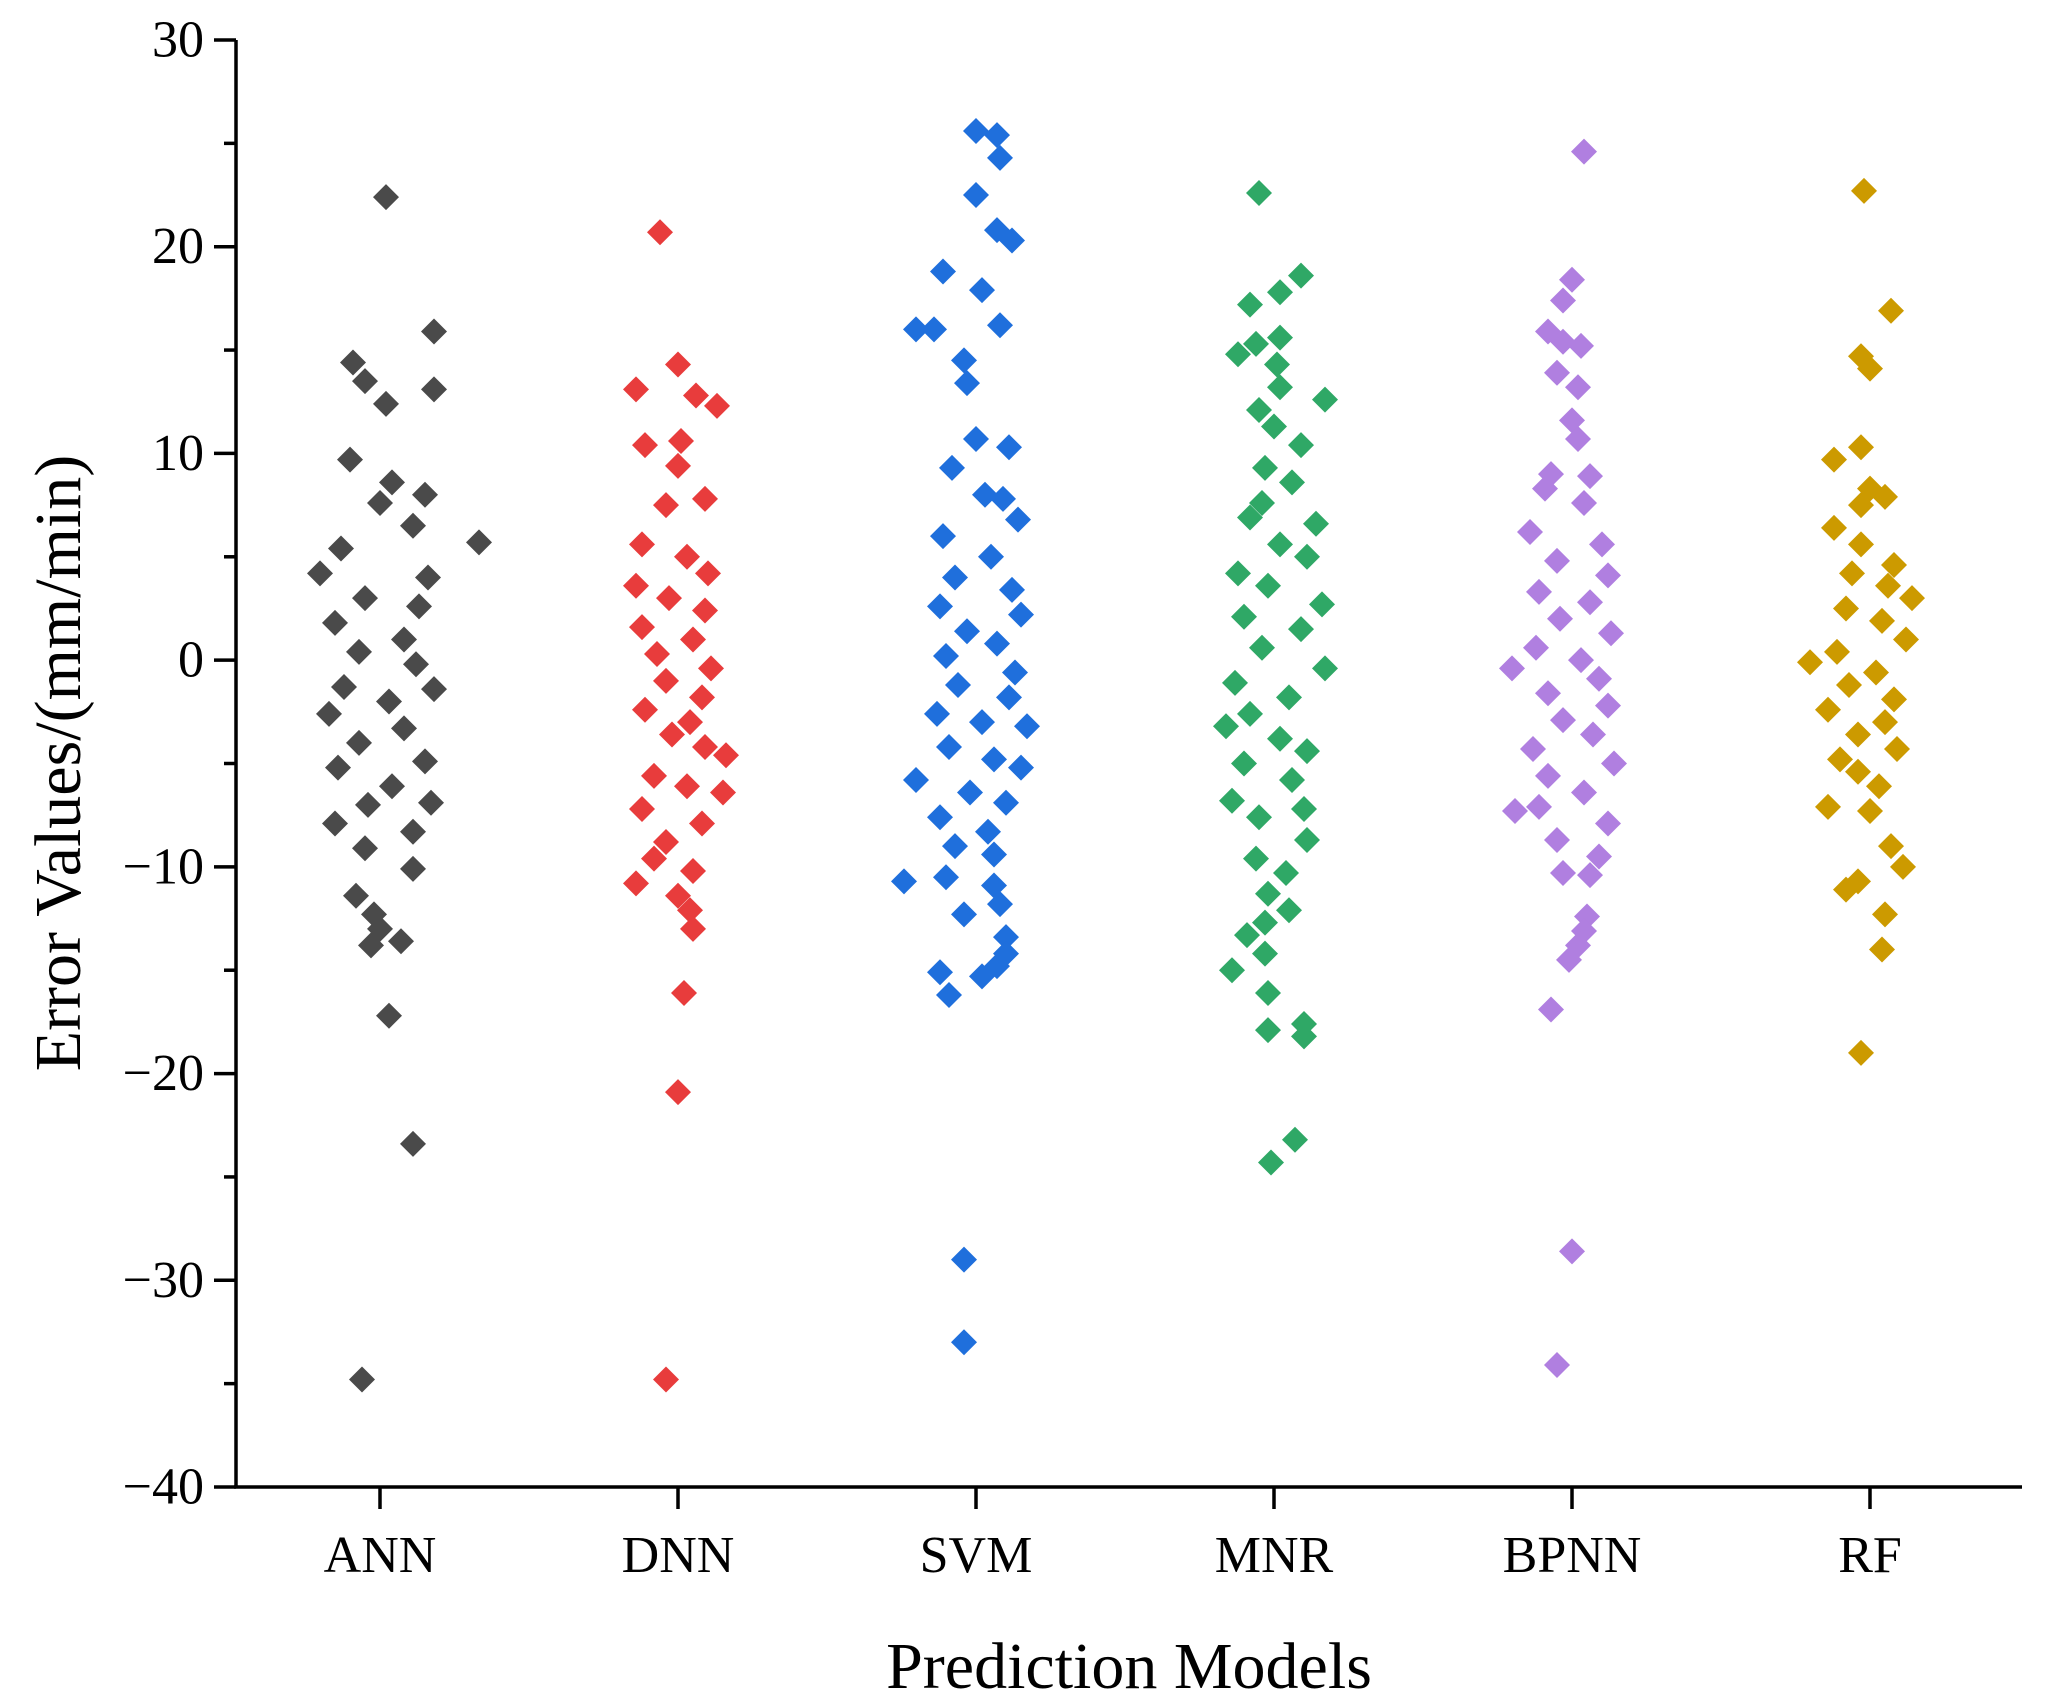  I want to click on series-ann, so click(399, 788).